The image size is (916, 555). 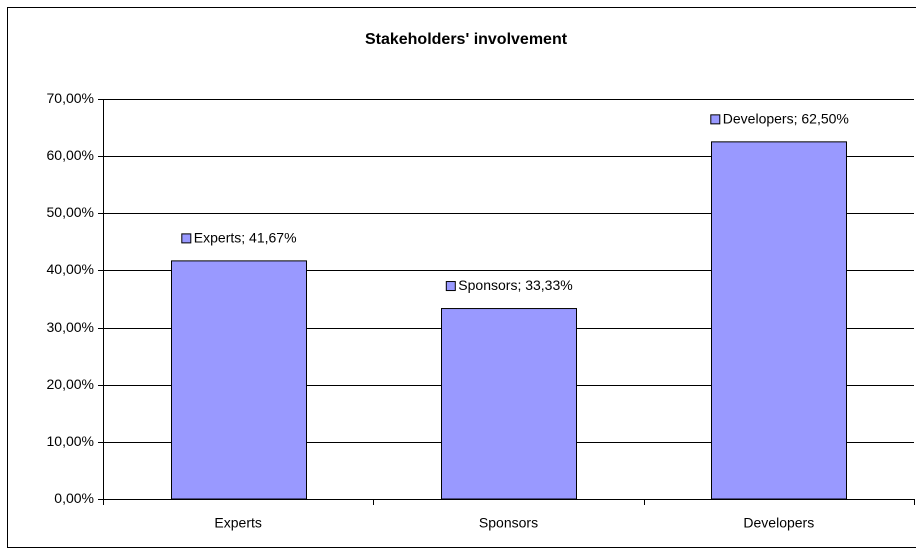 What do you see at coordinates (70, 384) in the screenshot?
I see `y-tick-label: 20,00%` at bounding box center [70, 384].